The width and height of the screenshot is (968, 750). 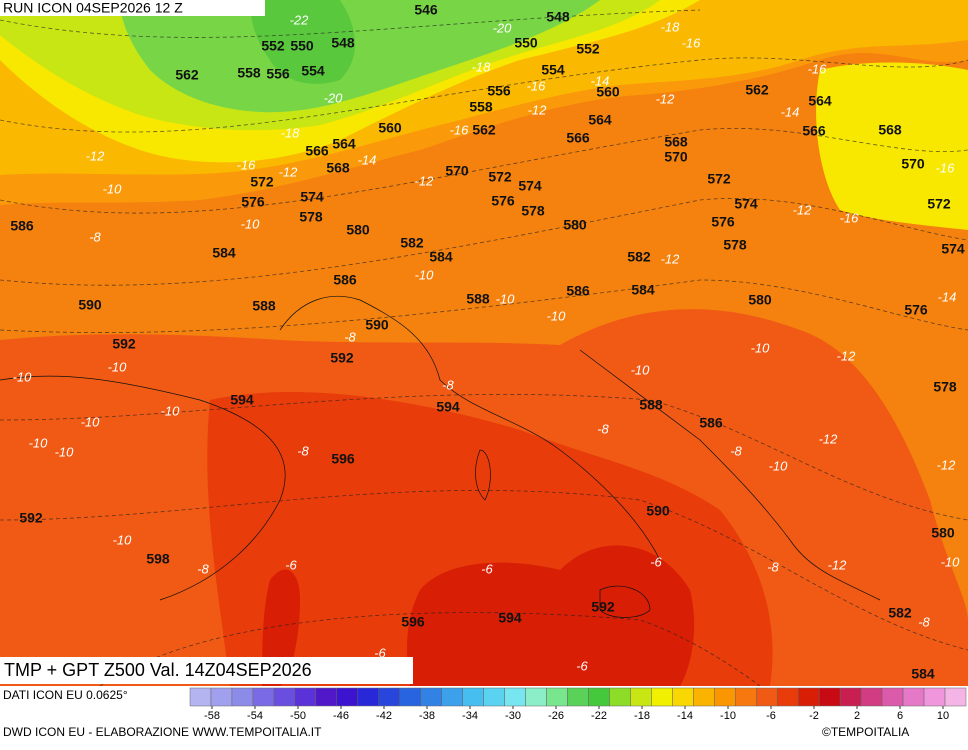 I want to click on geopotential-label: 578, so click(x=945, y=387).